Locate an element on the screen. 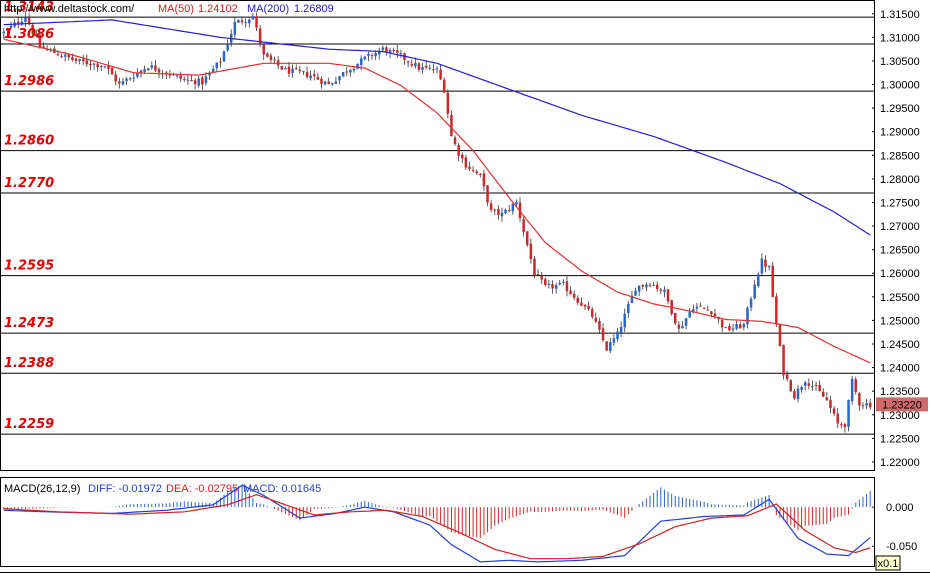 The width and height of the screenshot is (930, 578). price-axis-label: 1.30000 is located at coordinates (900, 86).